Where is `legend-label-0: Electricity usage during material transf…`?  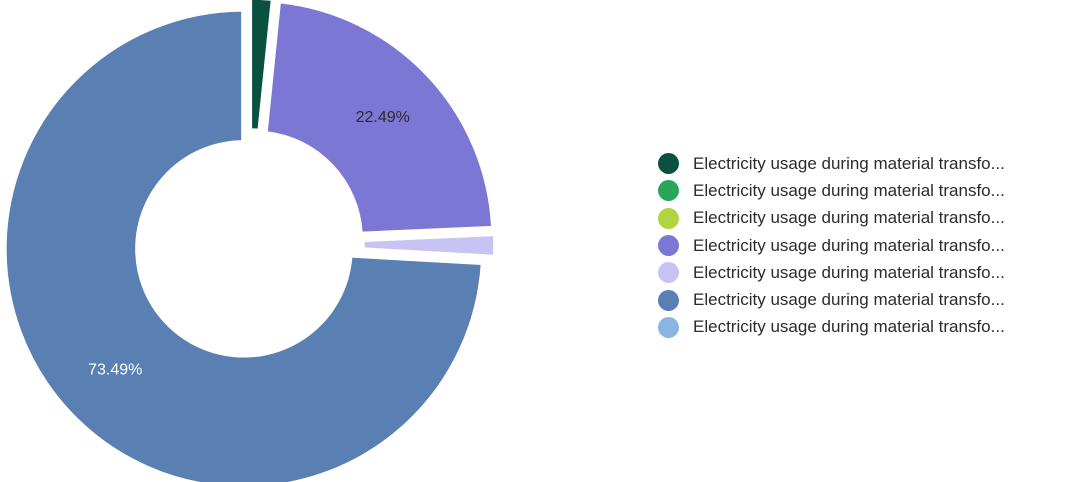
legend-label-0: Electricity usage during material transf… is located at coordinates (849, 163).